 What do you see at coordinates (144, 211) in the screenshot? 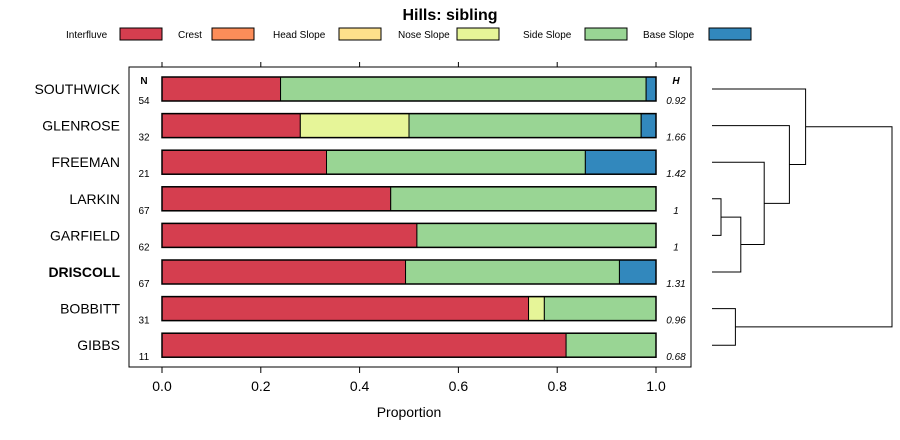
I see `n-value-larkin: 67` at bounding box center [144, 211].